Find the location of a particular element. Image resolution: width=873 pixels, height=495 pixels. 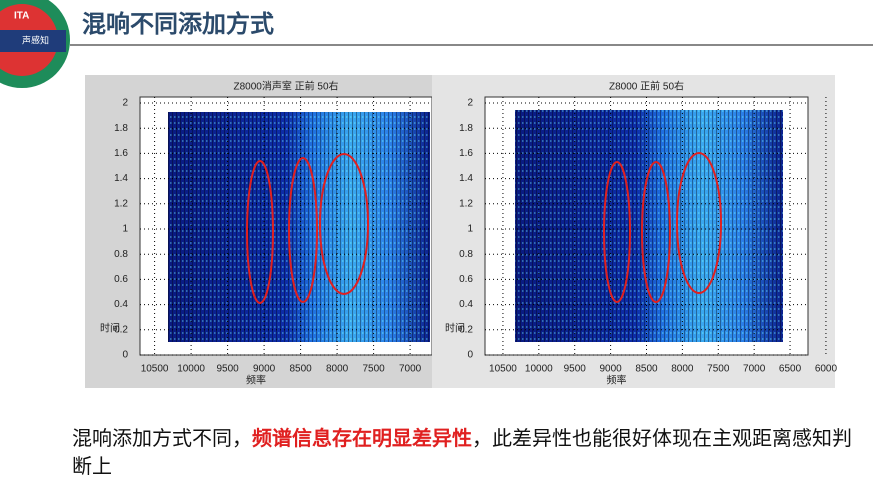

body-text-part: 混响添加方式不同， is located at coordinates (162, 438).